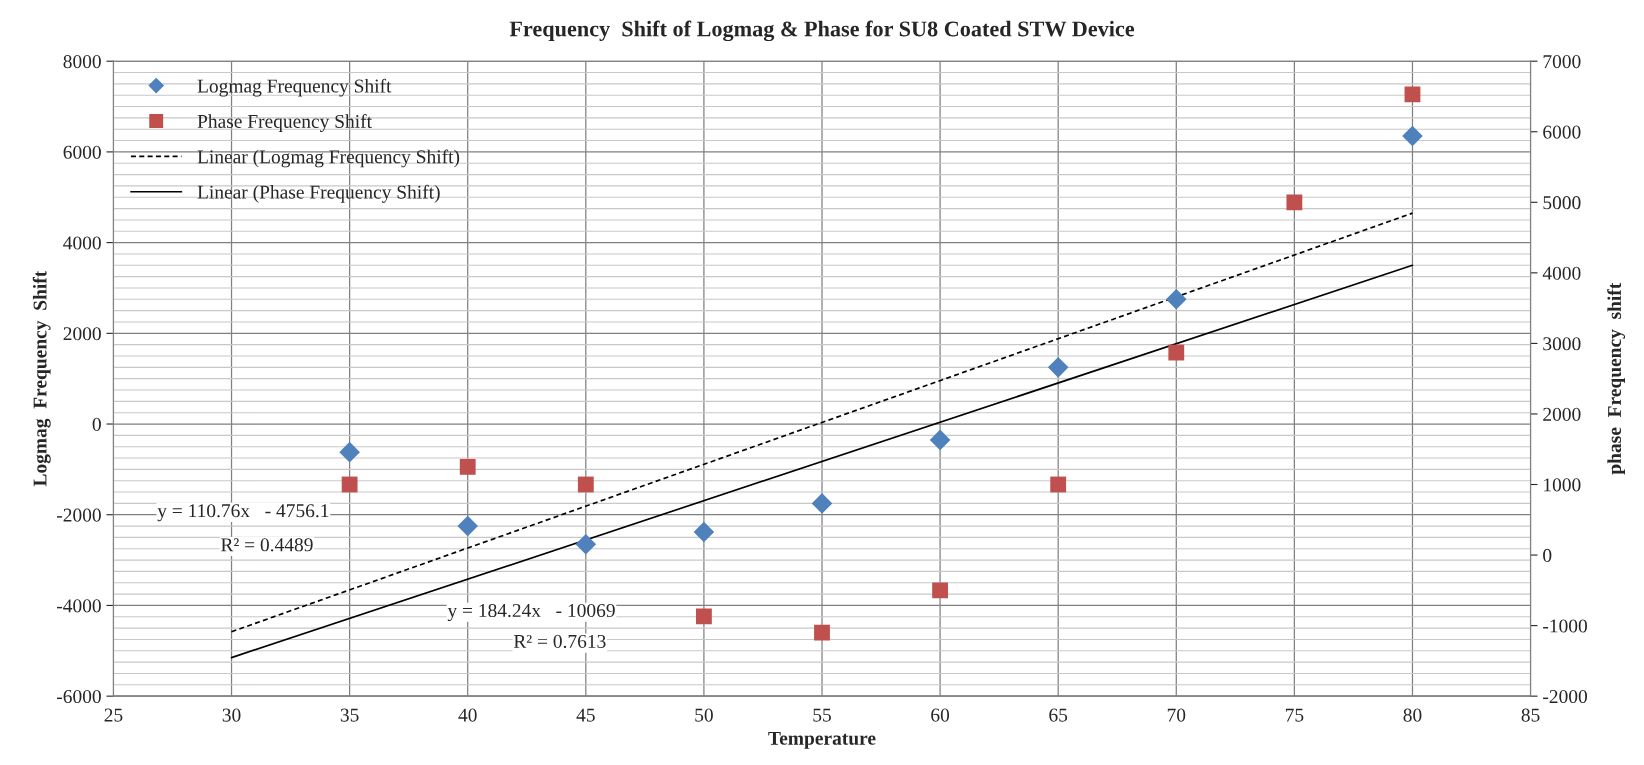  What do you see at coordinates (1176, 715) in the screenshot?
I see `x-tick-label: 70` at bounding box center [1176, 715].